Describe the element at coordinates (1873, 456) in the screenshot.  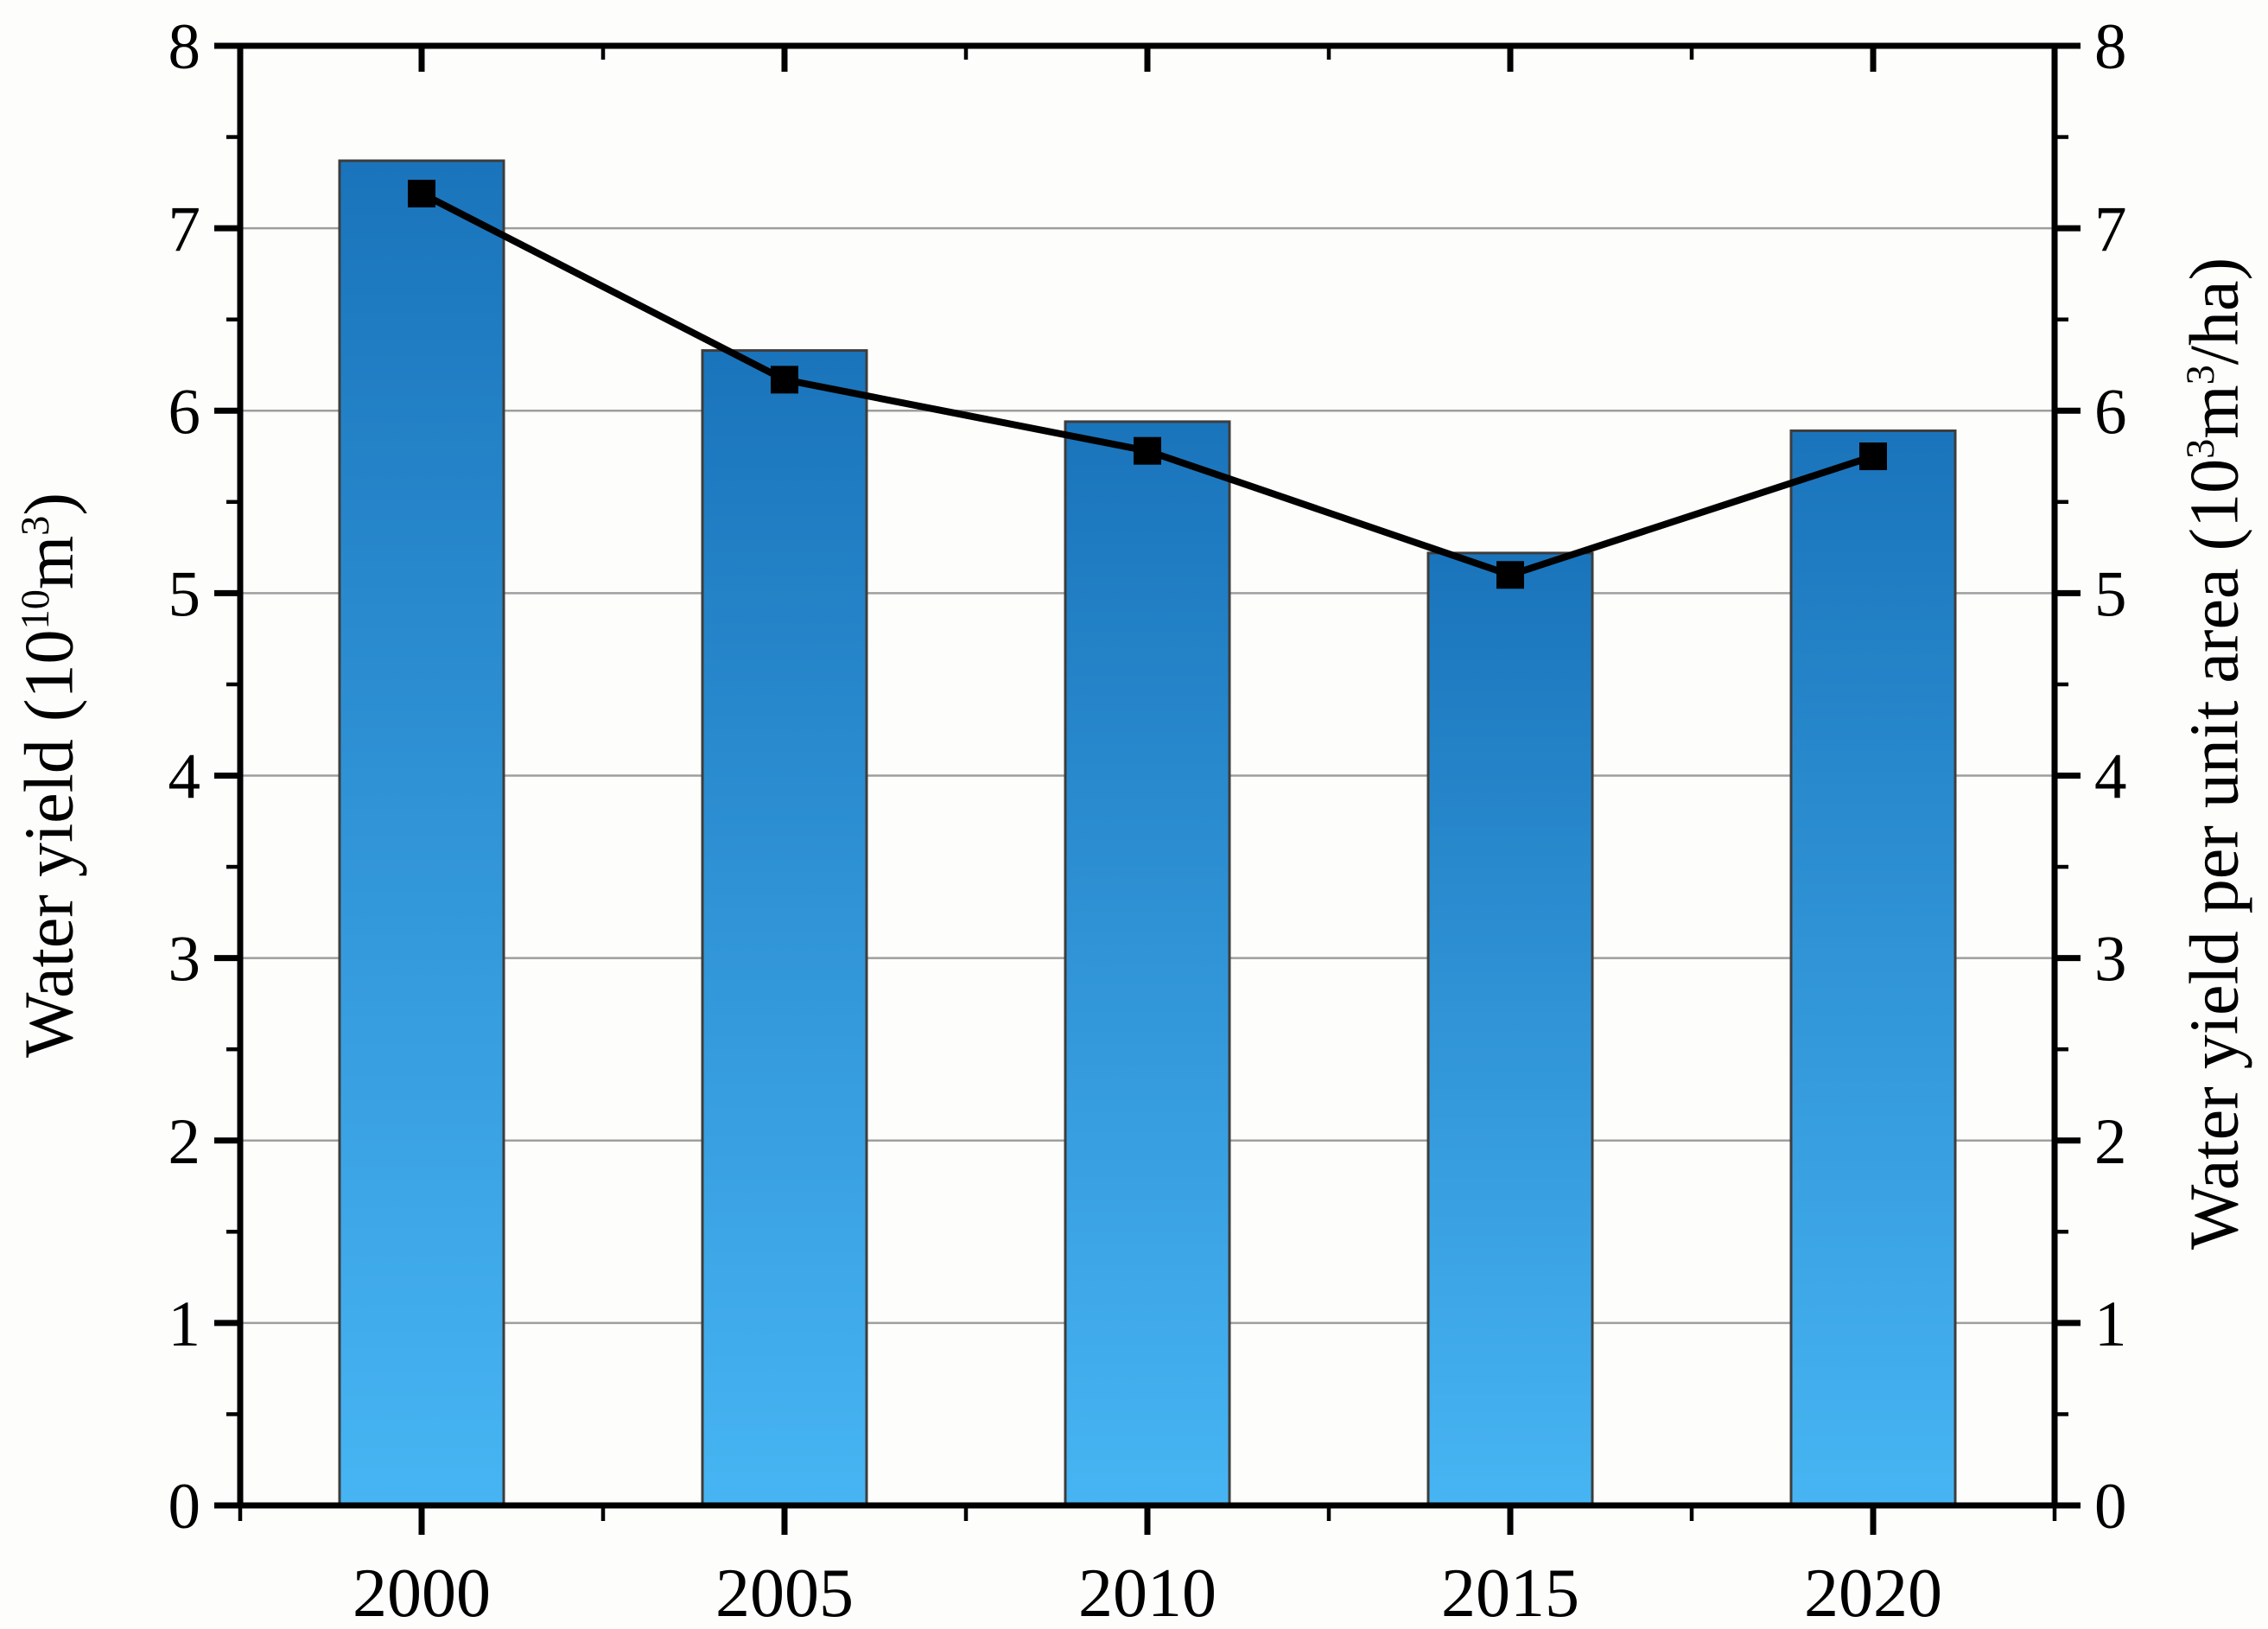
I see `marker-2020` at that location.